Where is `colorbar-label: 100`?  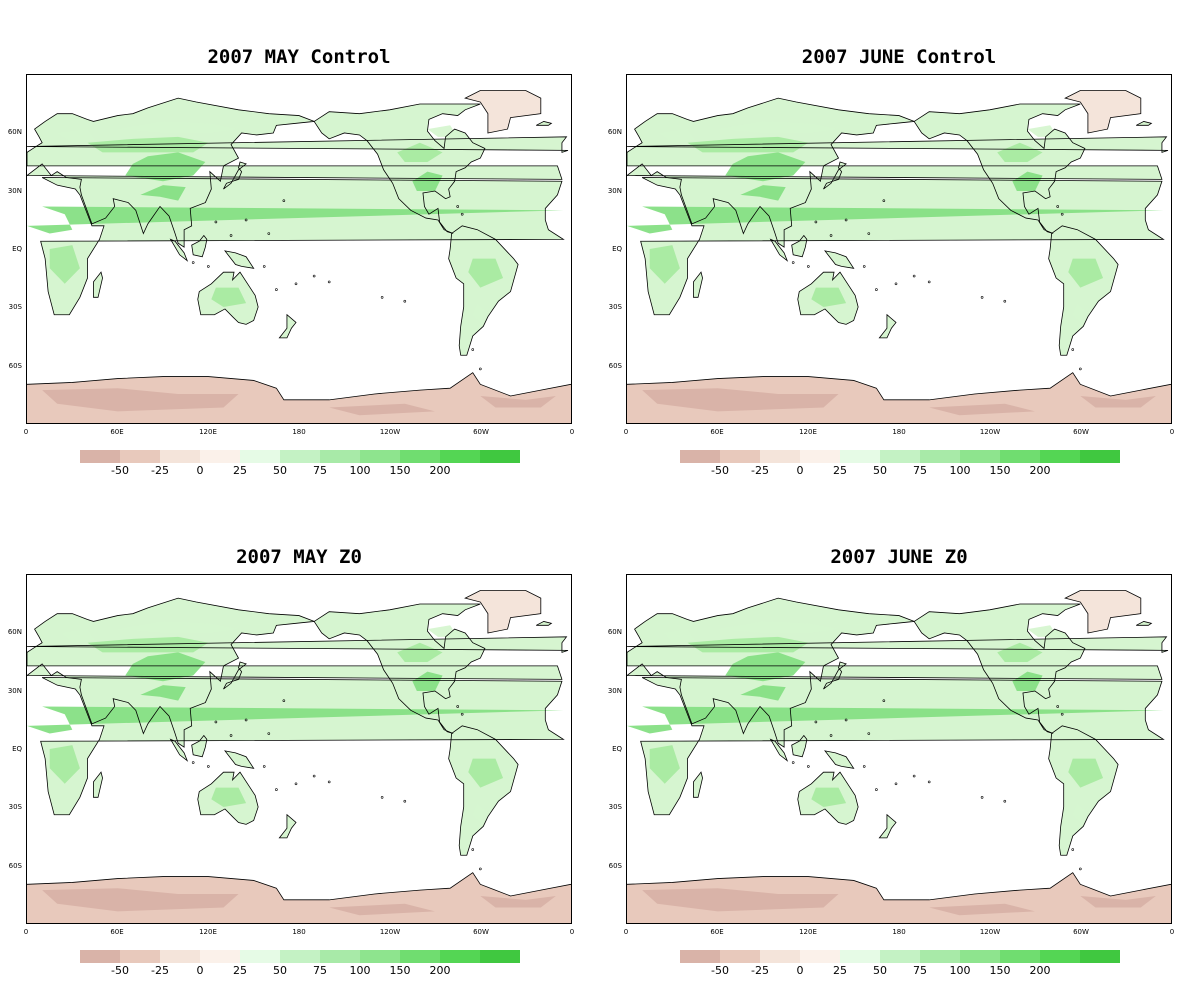 colorbar-label: 100 is located at coordinates (360, 970).